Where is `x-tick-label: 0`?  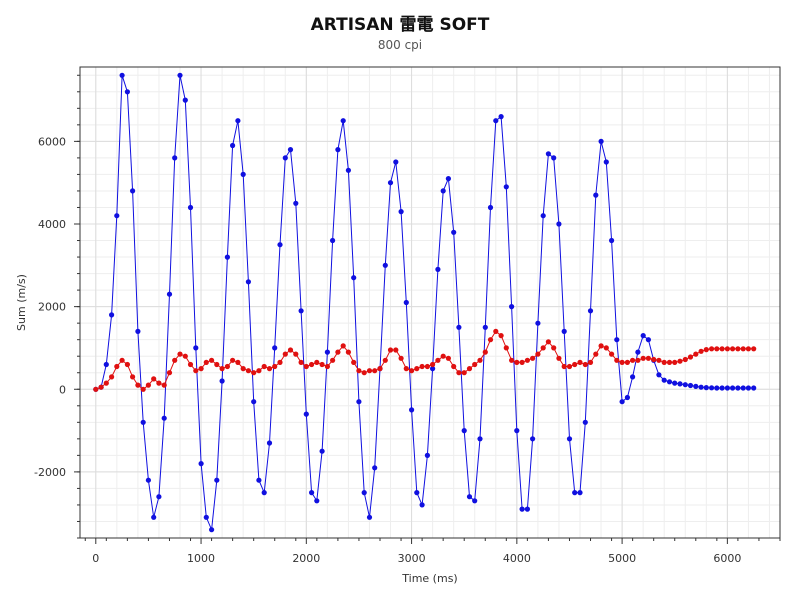
x-tick-label: 0 is located at coordinates (95, 558).